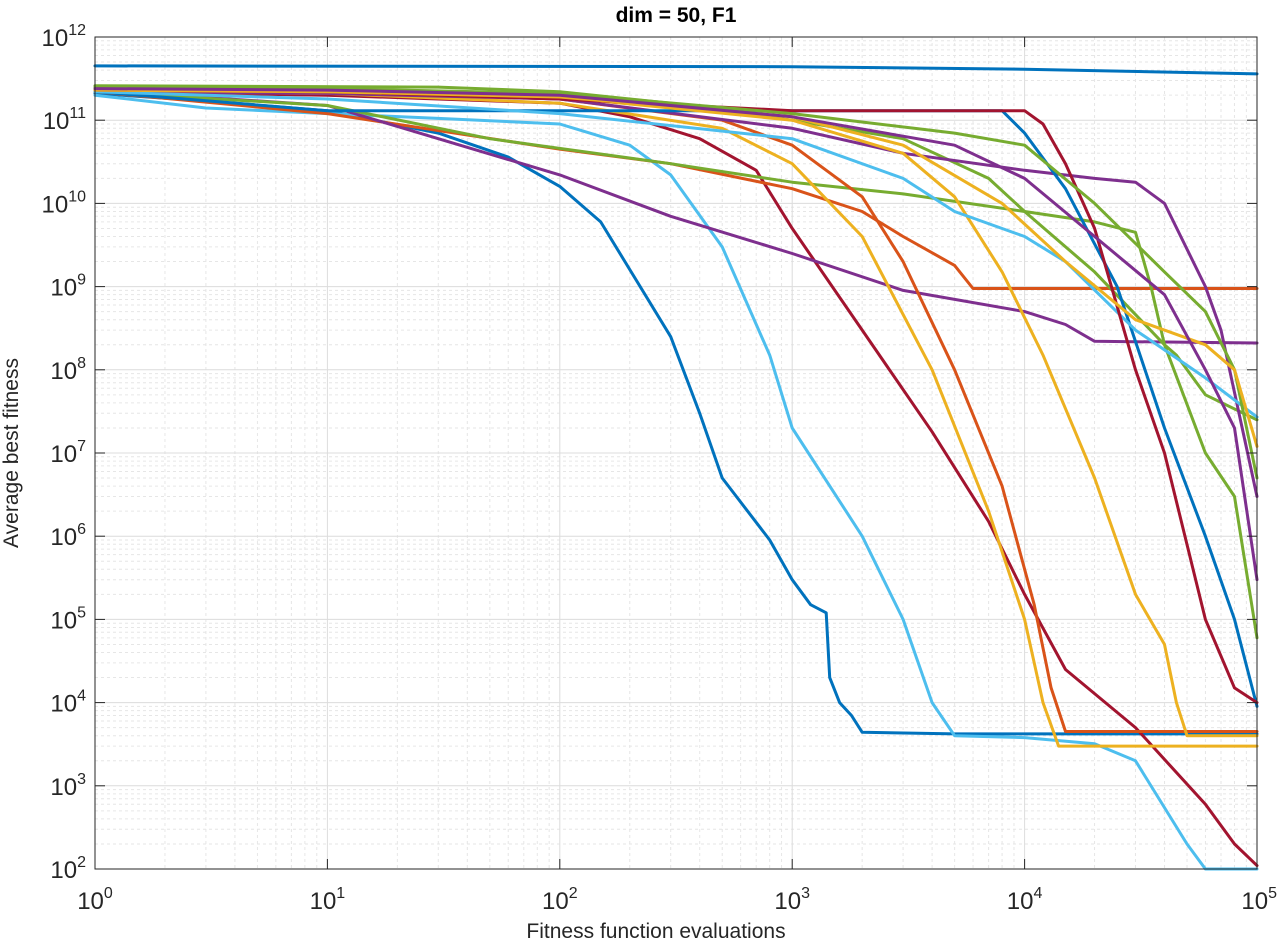 Image resolution: width=1278 pixels, height=945 pixels. Describe the element at coordinates (655, 931) in the screenshot. I see `x-axis-label: Fitness function evaluations` at that location.